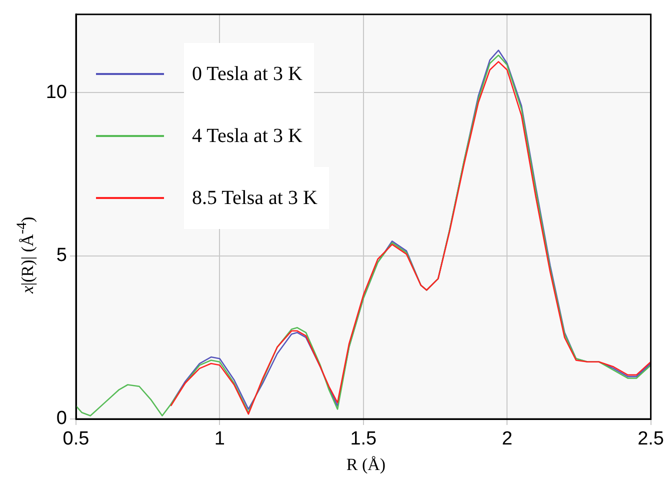 The image size is (667, 479). I want to click on y-tick-label: 10, so click(56, 92).